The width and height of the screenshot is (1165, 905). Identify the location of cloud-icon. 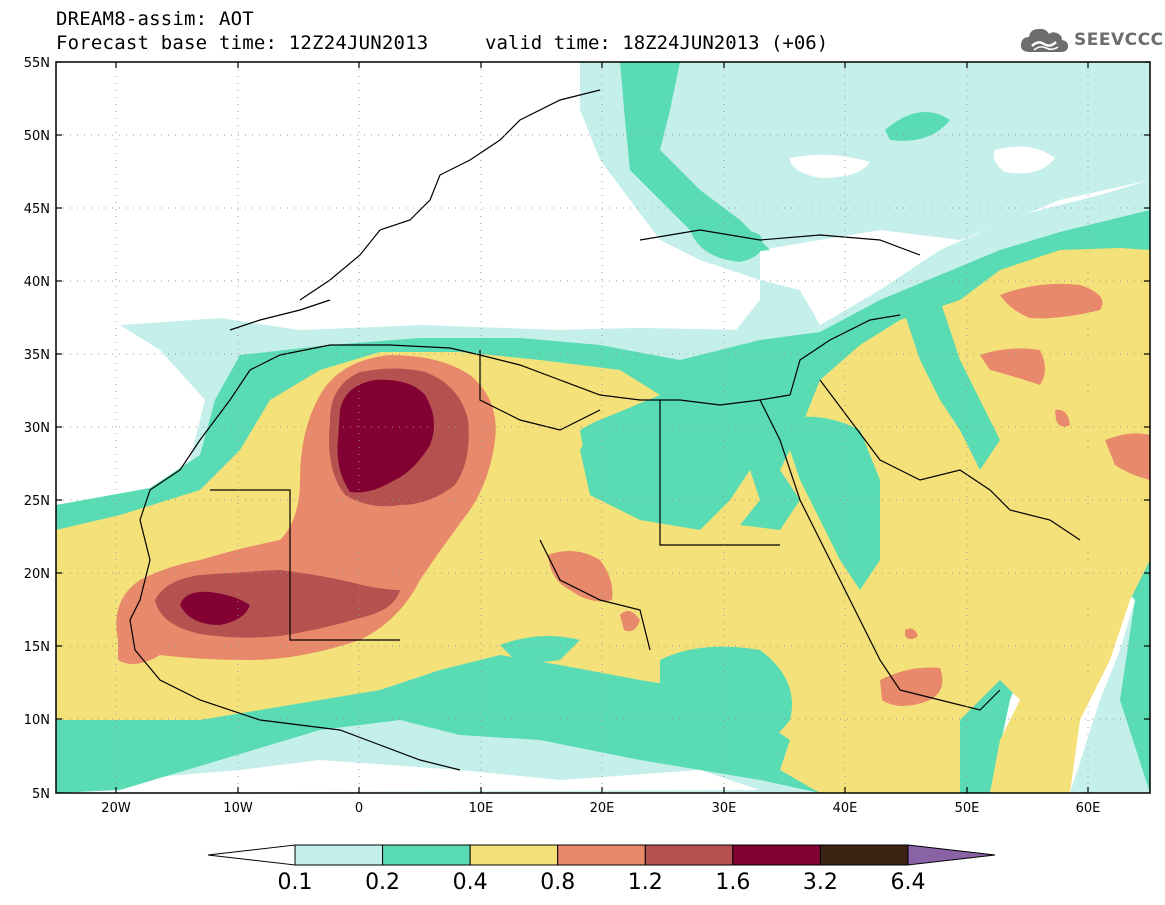
(1044, 40).